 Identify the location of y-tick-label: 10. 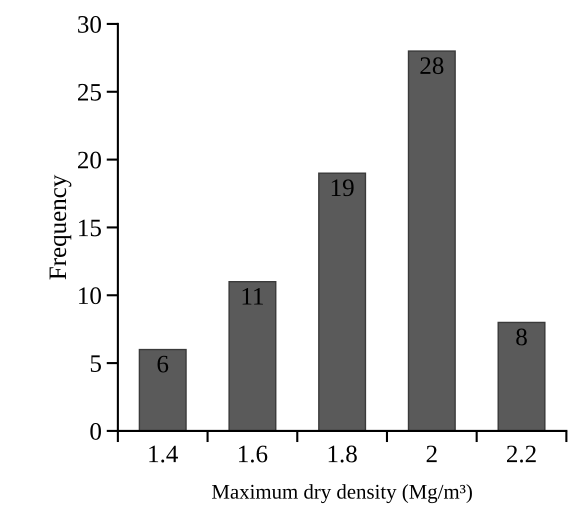
(90, 295).